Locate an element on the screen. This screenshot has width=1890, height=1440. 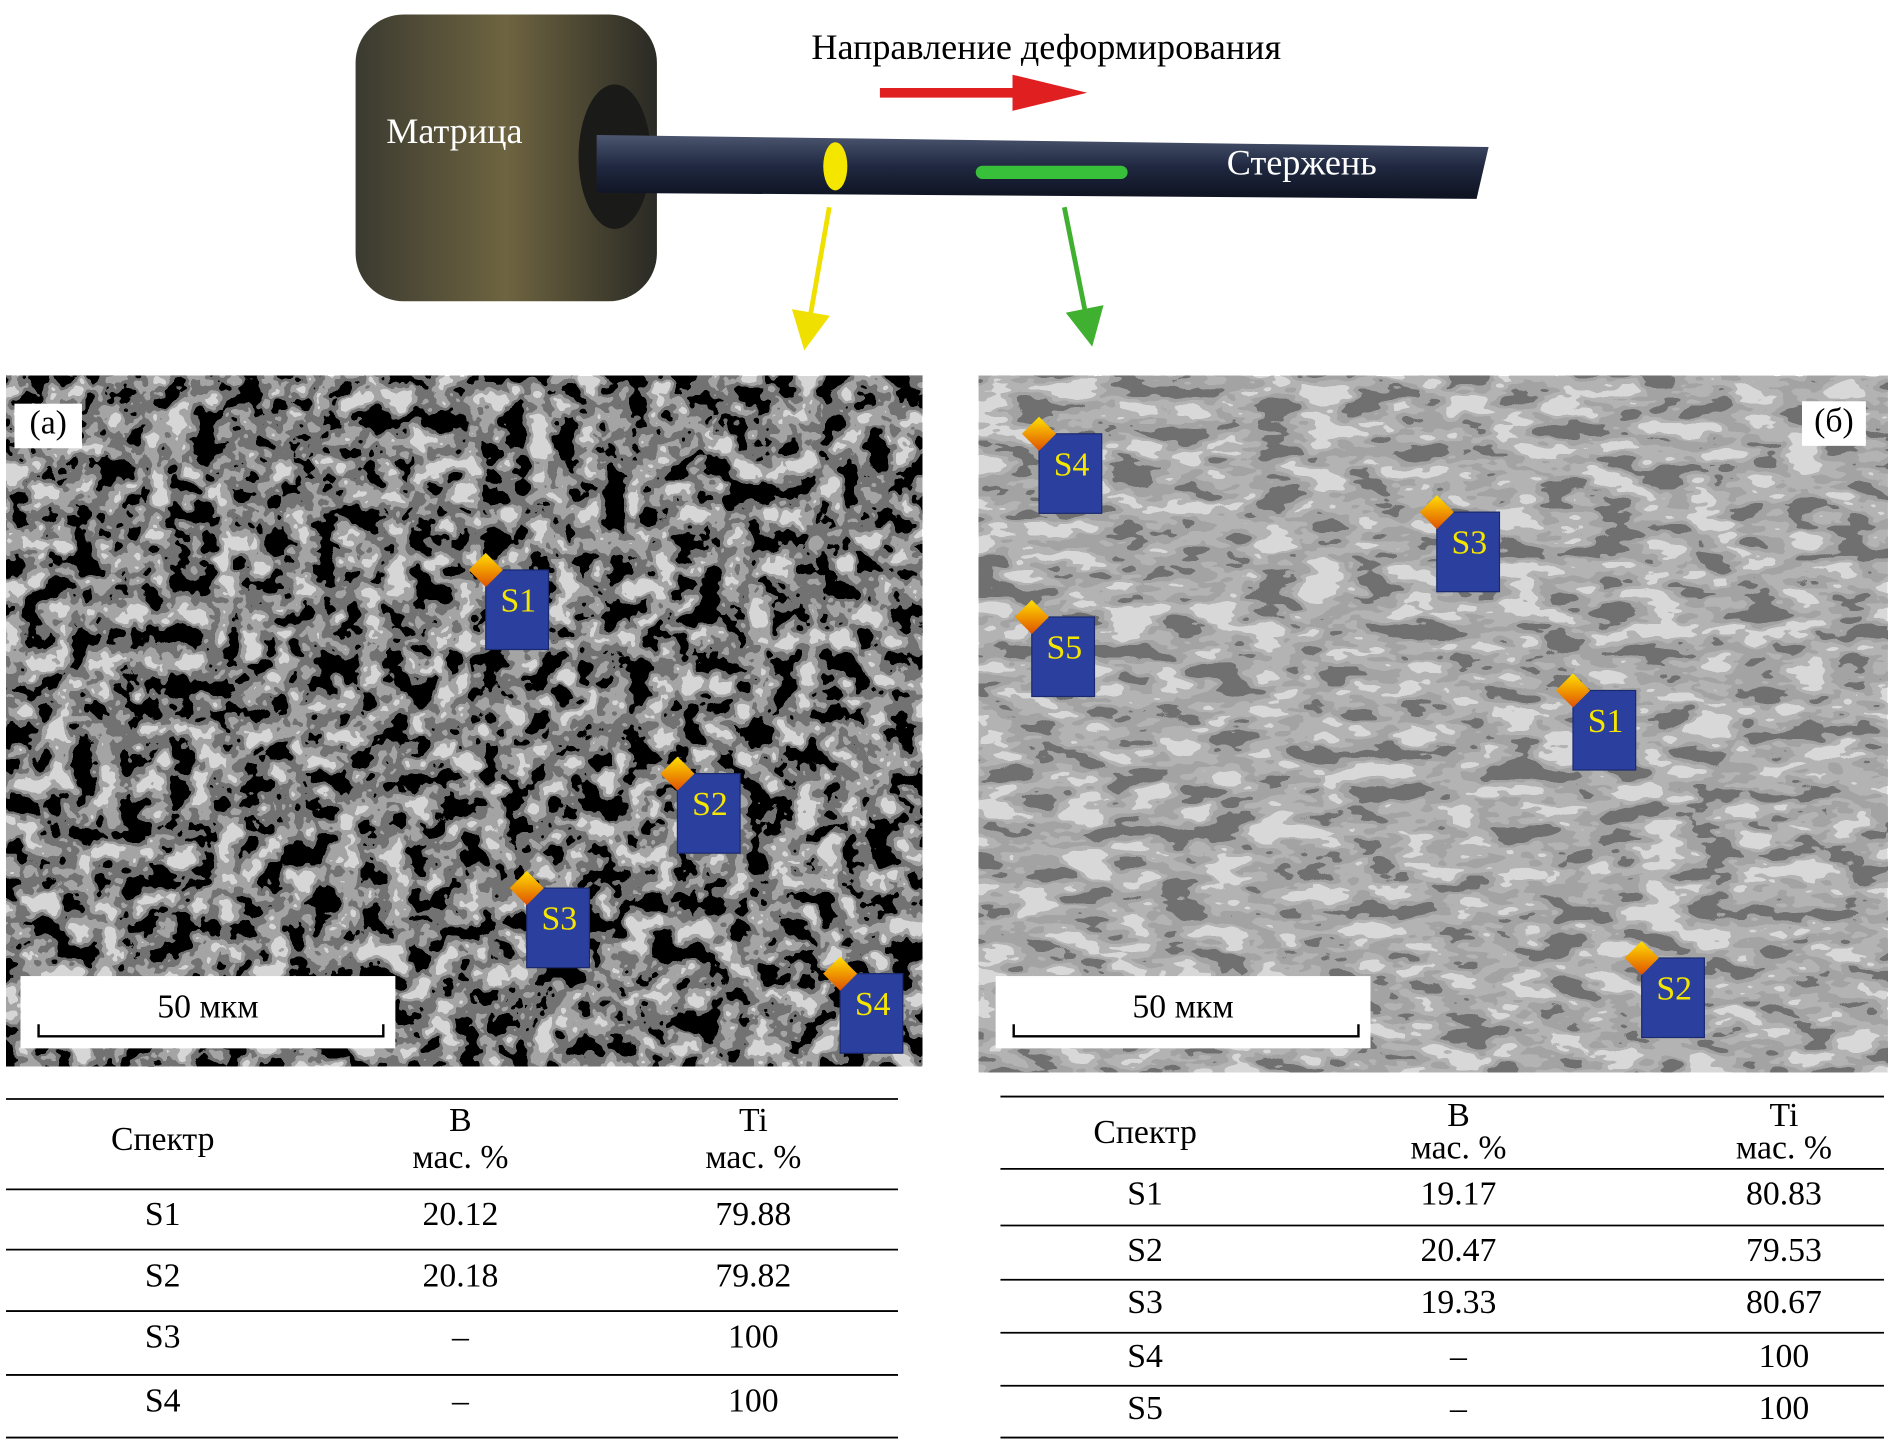
panel-label: (б) is located at coordinates (1834, 420).